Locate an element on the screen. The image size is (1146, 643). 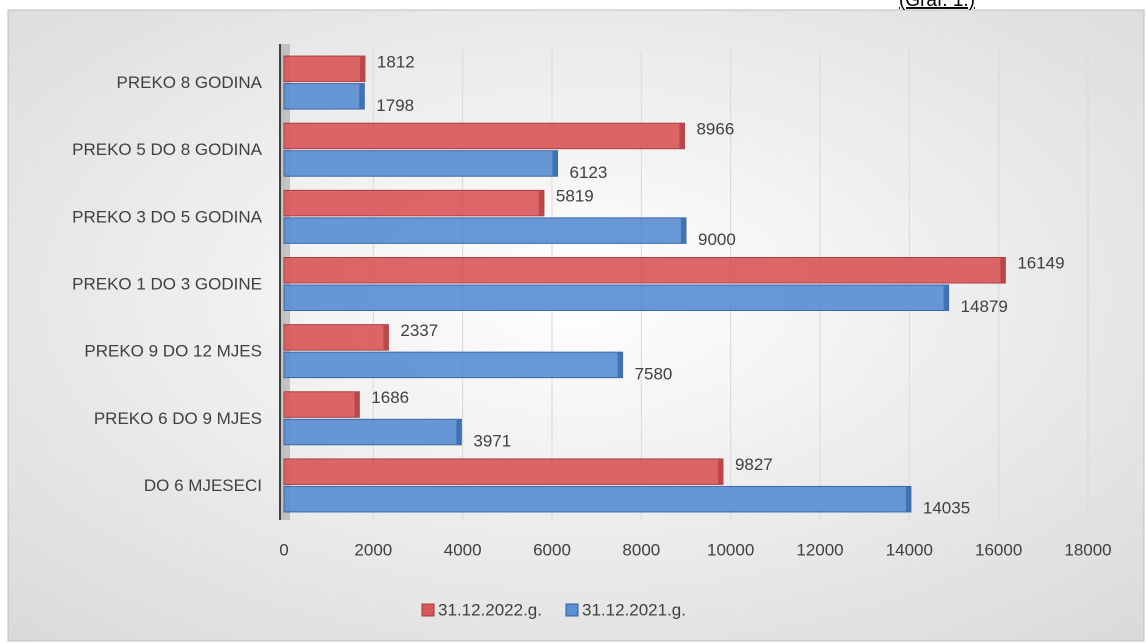
y-tick-label: PREKO 9 DO 12 MJES is located at coordinates (173, 351).